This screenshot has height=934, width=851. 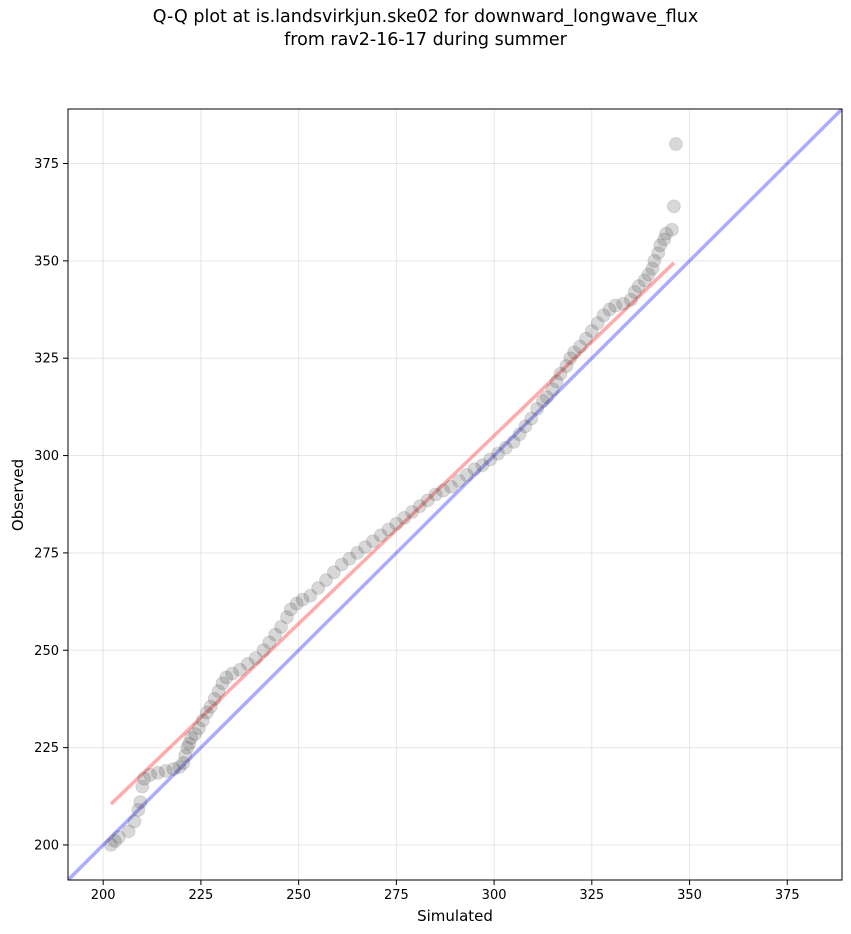 What do you see at coordinates (425, 40) in the screenshot?
I see `chart-title-line-2: from rav2-16-17 during summer` at bounding box center [425, 40].